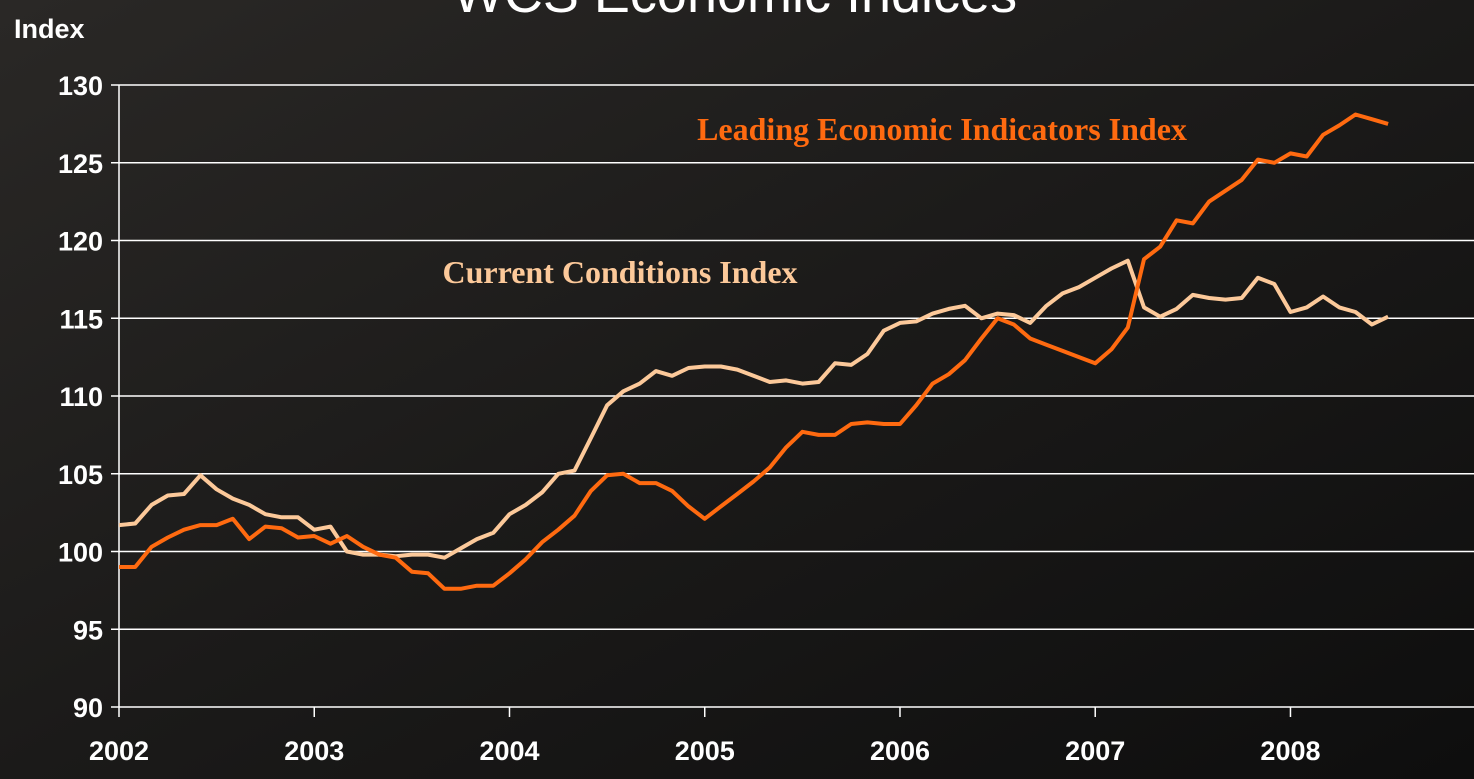 This screenshot has height=779, width=1474. Describe the element at coordinates (705, 751) in the screenshot. I see `x-tick-label: 2005` at that location.